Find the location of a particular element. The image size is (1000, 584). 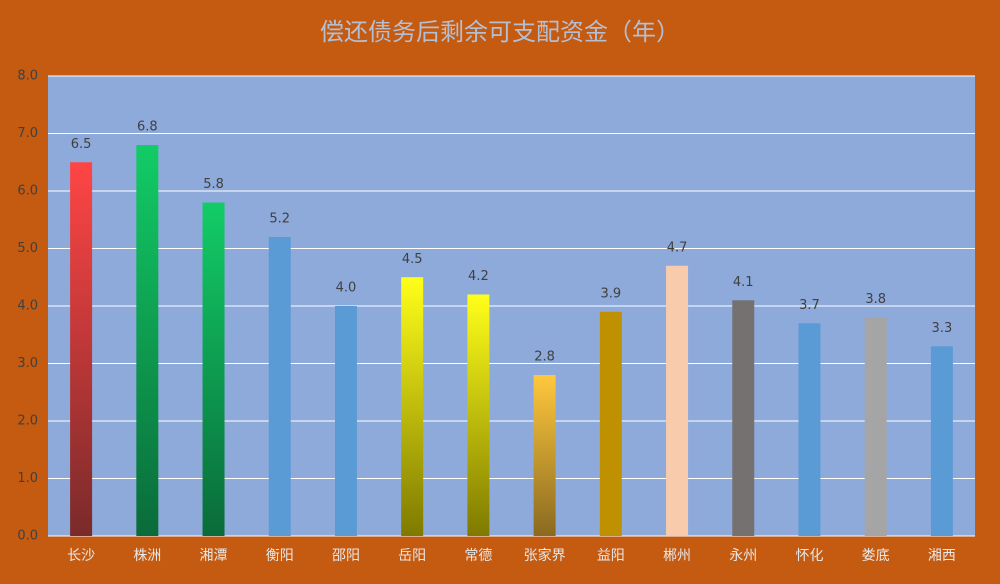

x-tick-label: 常德 is located at coordinates (478, 556).